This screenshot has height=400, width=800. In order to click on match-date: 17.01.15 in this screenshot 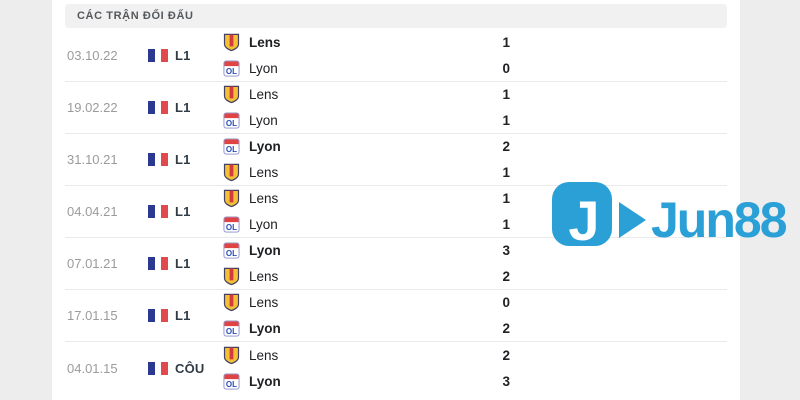, I will do `click(92, 315)`.